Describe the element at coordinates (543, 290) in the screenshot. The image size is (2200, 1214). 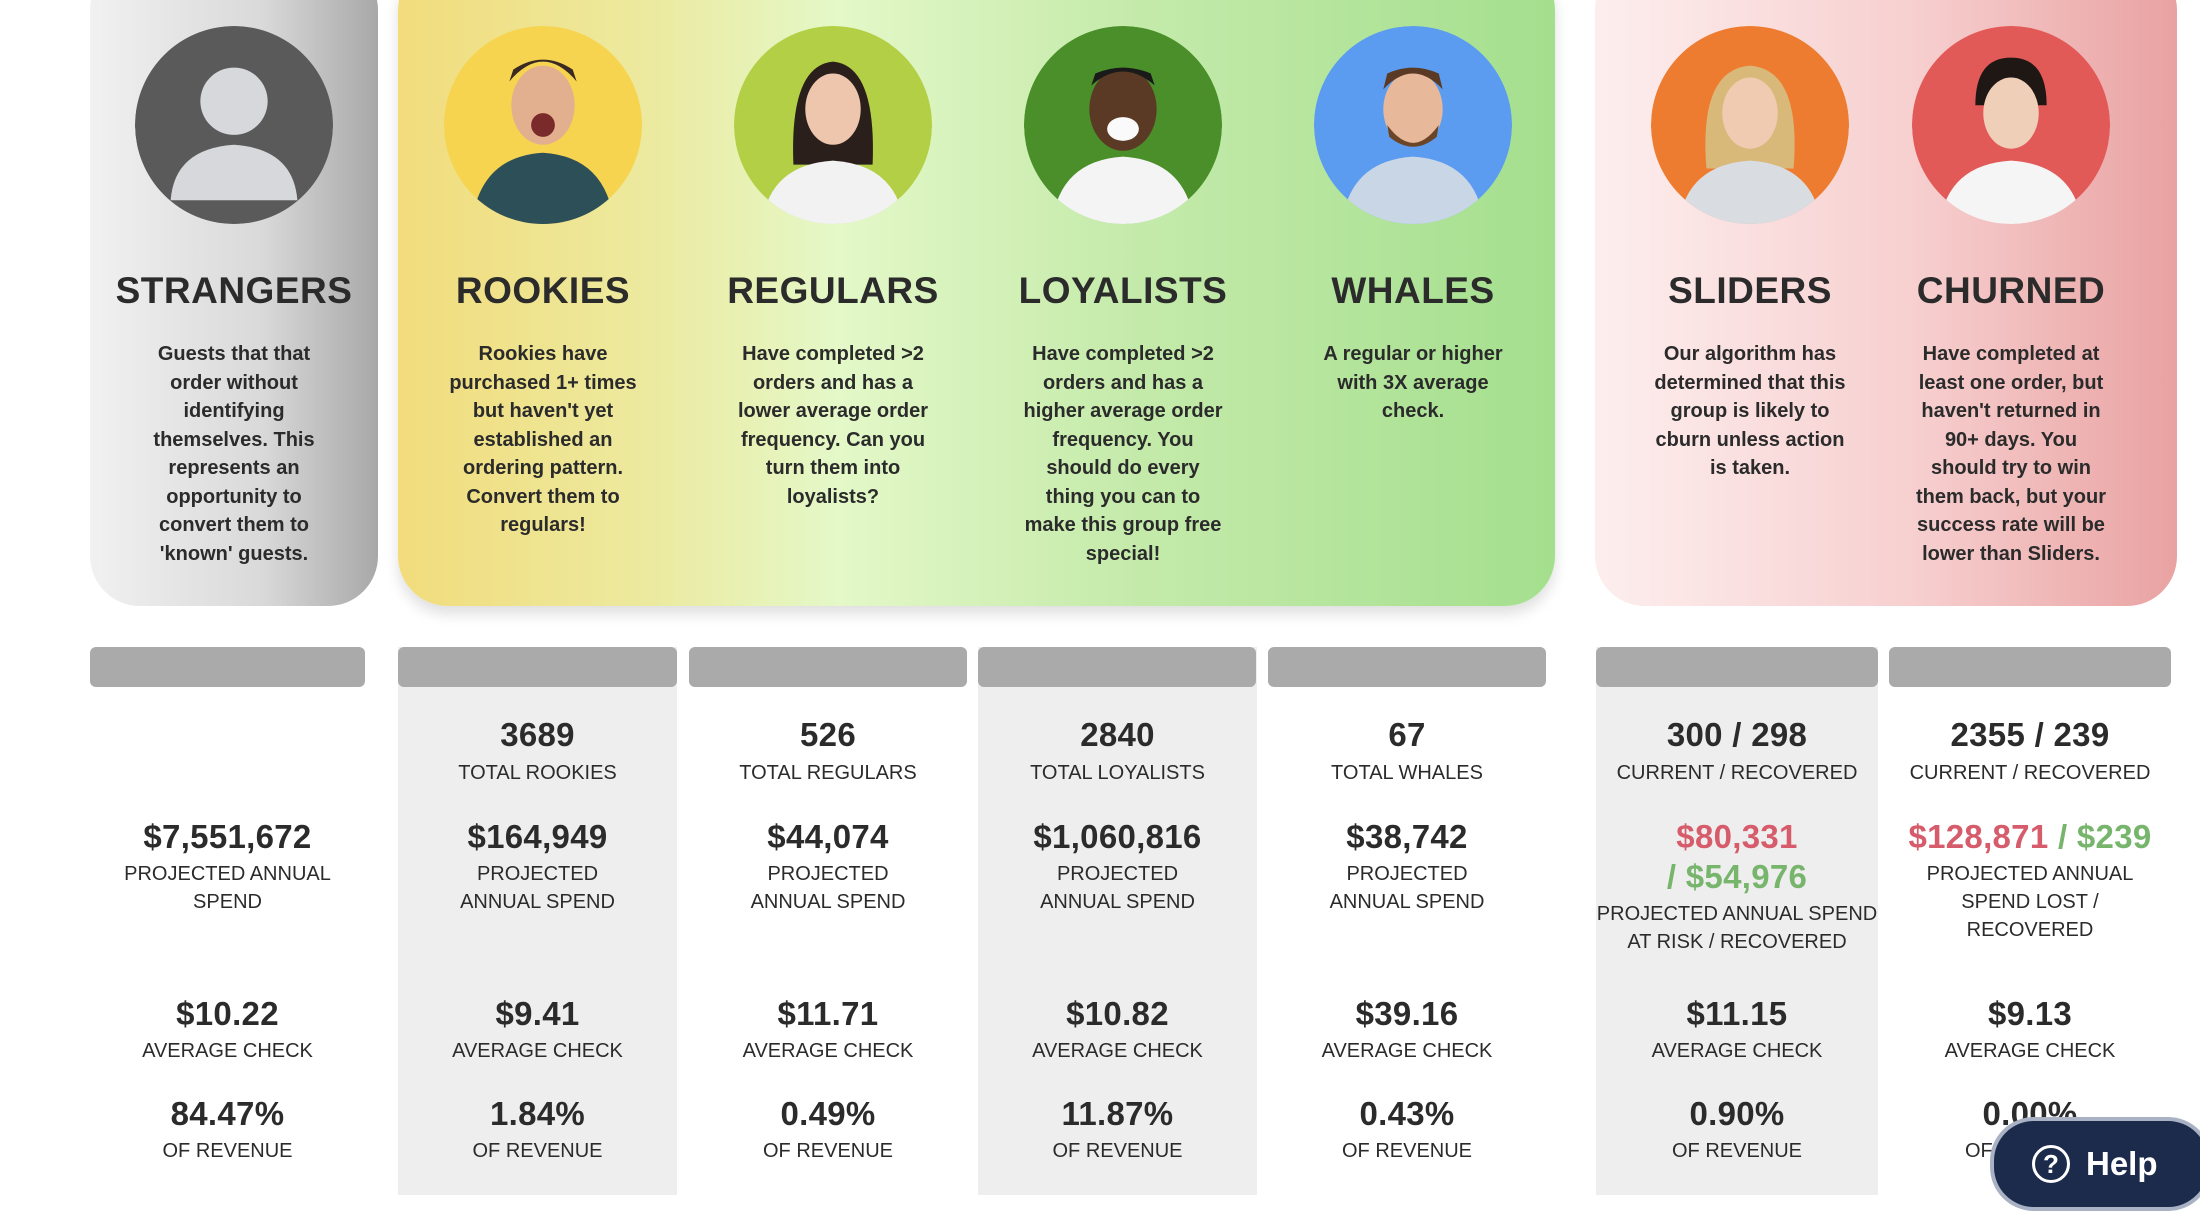
I see `segment-title: ROOKIES` at that location.